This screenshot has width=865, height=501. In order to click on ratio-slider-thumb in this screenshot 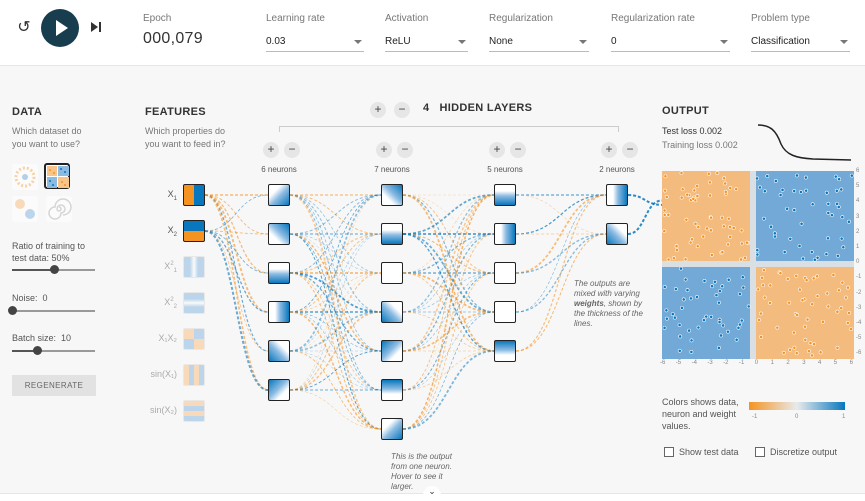, I will do `click(54, 269)`.